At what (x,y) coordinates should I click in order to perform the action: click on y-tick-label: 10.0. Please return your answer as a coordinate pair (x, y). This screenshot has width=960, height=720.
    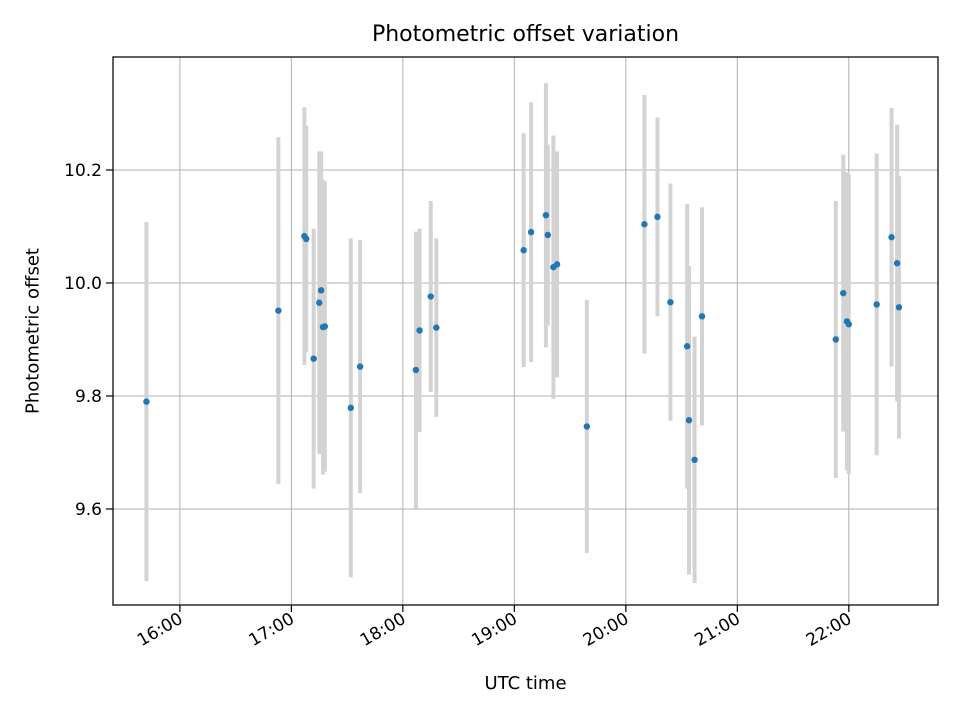
    Looking at the image, I should click on (83, 284).